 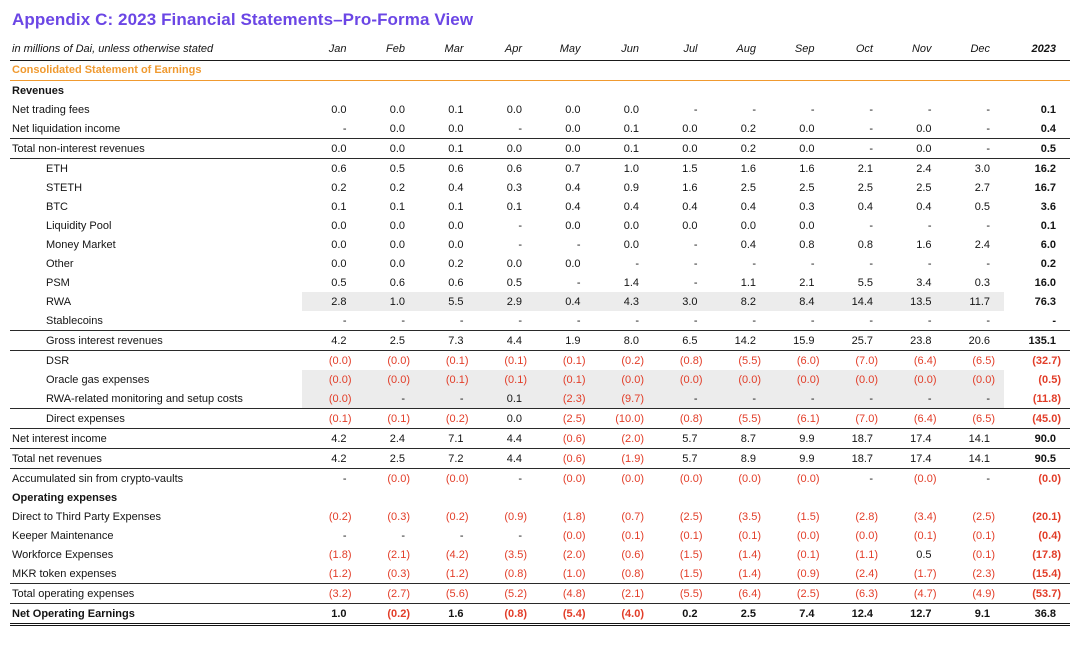 What do you see at coordinates (540, 282) in the screenshot?
I see `data-row-psm: PSM 0.5 0.6 0.6 0.5 - 1.4 - 1.1 2.1 5.5 3.4 0.3 16.0` at bounding box center [540, 282].